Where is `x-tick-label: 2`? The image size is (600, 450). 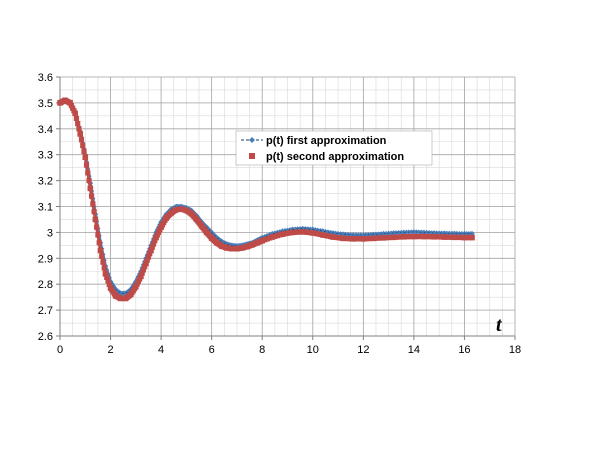
x-tick-label: 2 is located at coordinates (110, 350).